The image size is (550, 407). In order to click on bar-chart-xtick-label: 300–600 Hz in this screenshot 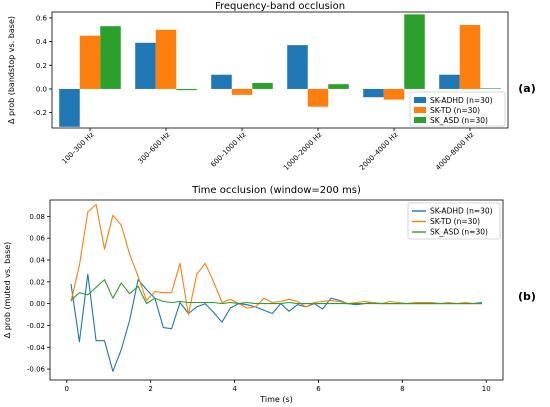, I will do `click(153, 148)`.